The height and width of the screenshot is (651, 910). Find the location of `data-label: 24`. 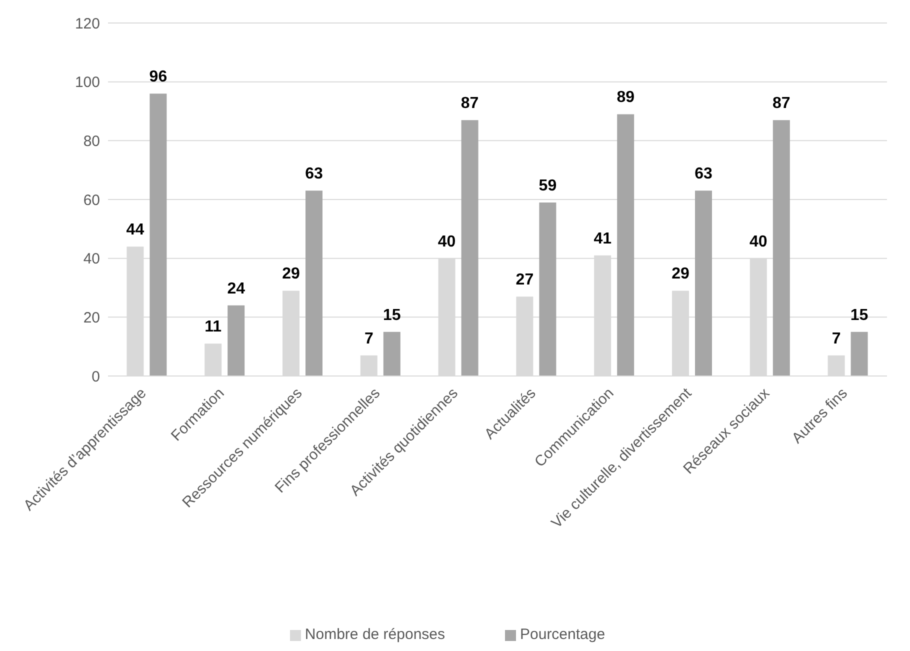

data-label: 24 is located at coordinates (236, 289).